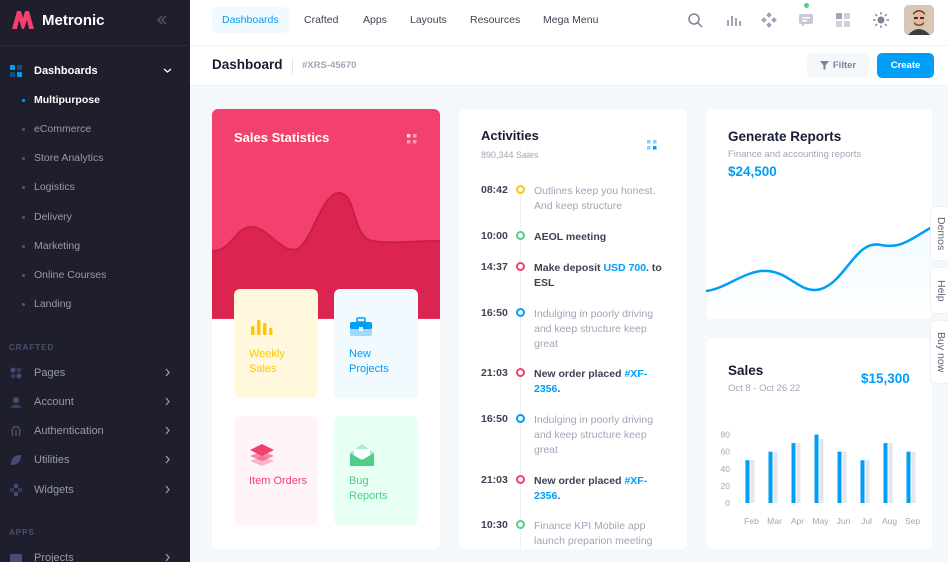  What do you see at coordinates (23, 20) in the screenshot?
I see `metronic-logo-icon` at bounding box center [23, 20].